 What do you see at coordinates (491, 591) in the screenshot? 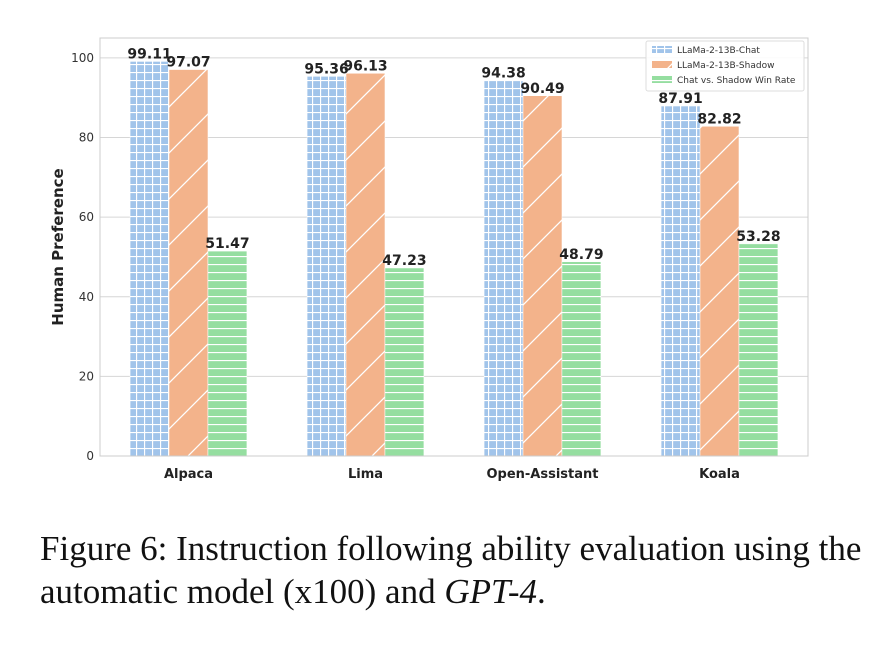
I see `caption-italic: GPT-4` at bounding box center [491, 591].